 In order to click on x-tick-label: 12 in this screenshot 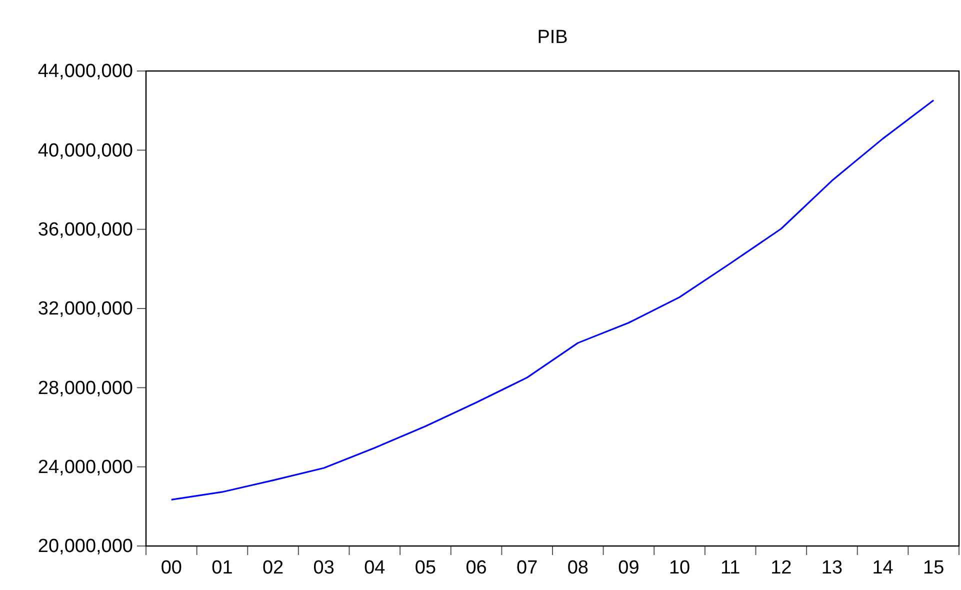, I will do `click(781, 567)`.